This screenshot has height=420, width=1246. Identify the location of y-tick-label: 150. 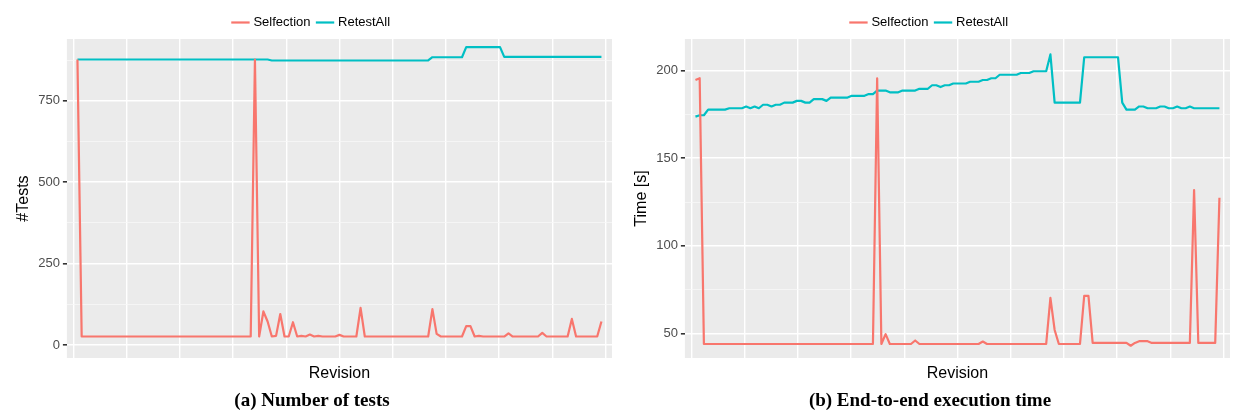
(667, 157).